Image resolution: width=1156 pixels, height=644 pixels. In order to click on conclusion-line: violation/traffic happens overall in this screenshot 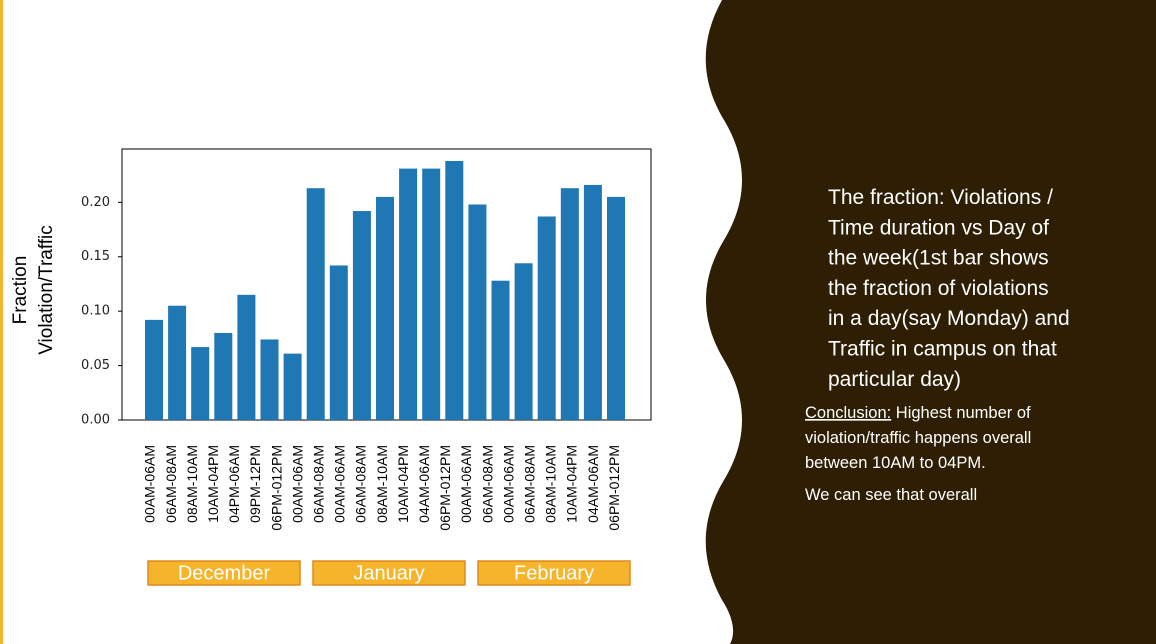, I will do `click(918, 438)`.